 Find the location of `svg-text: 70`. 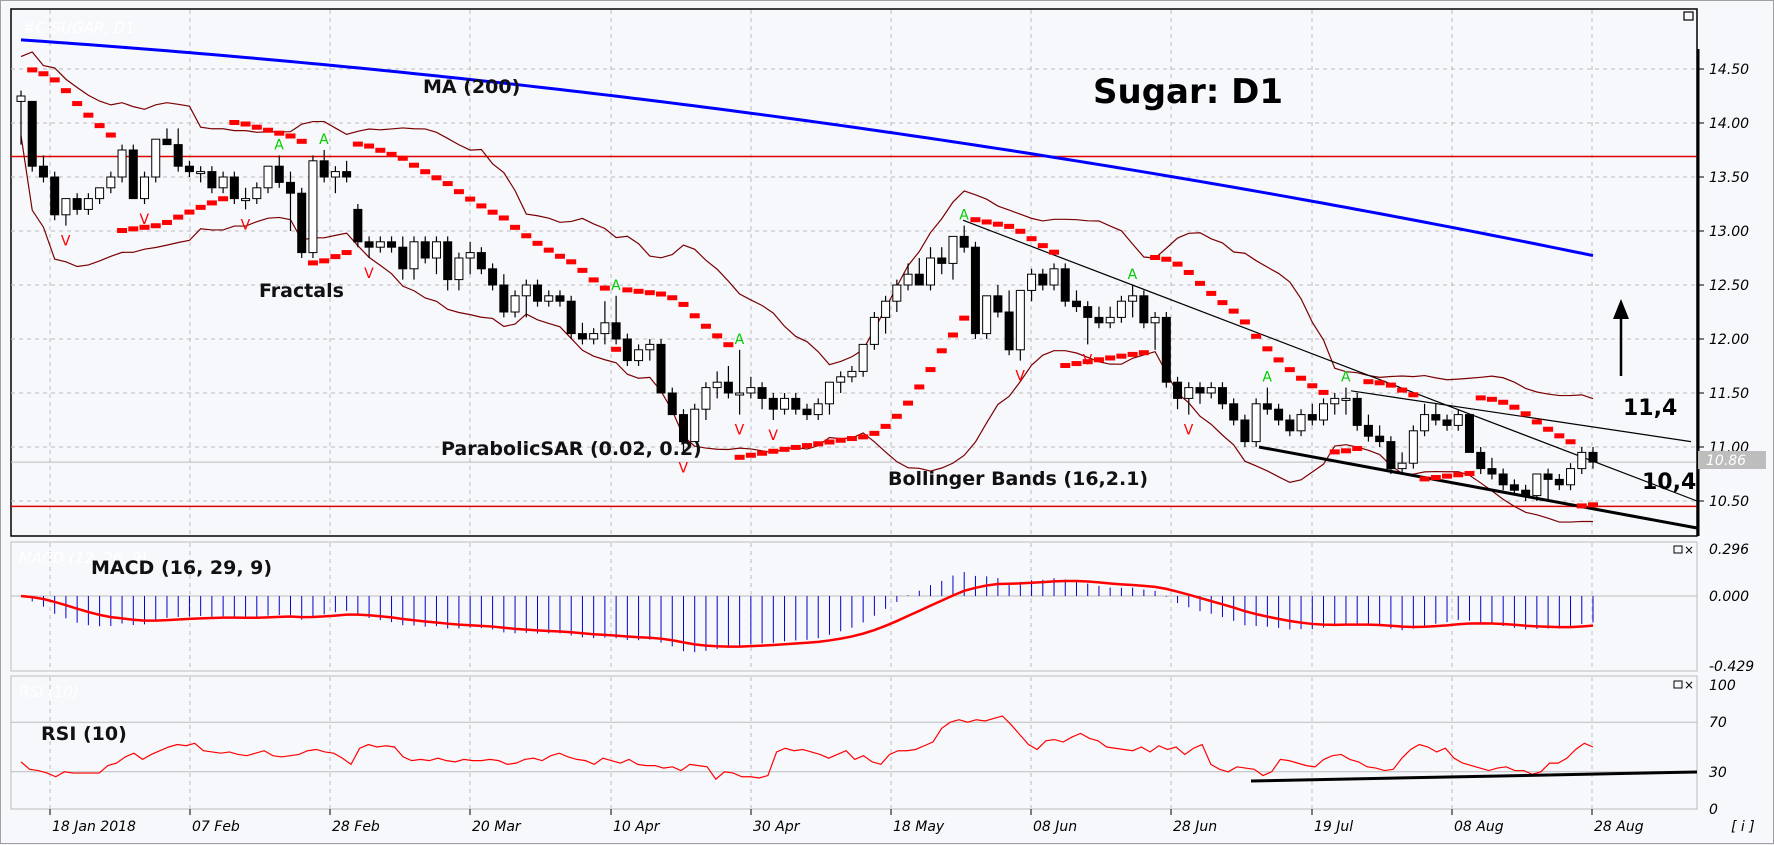

svg-text: 70 is located at coordinates (1718, 723).